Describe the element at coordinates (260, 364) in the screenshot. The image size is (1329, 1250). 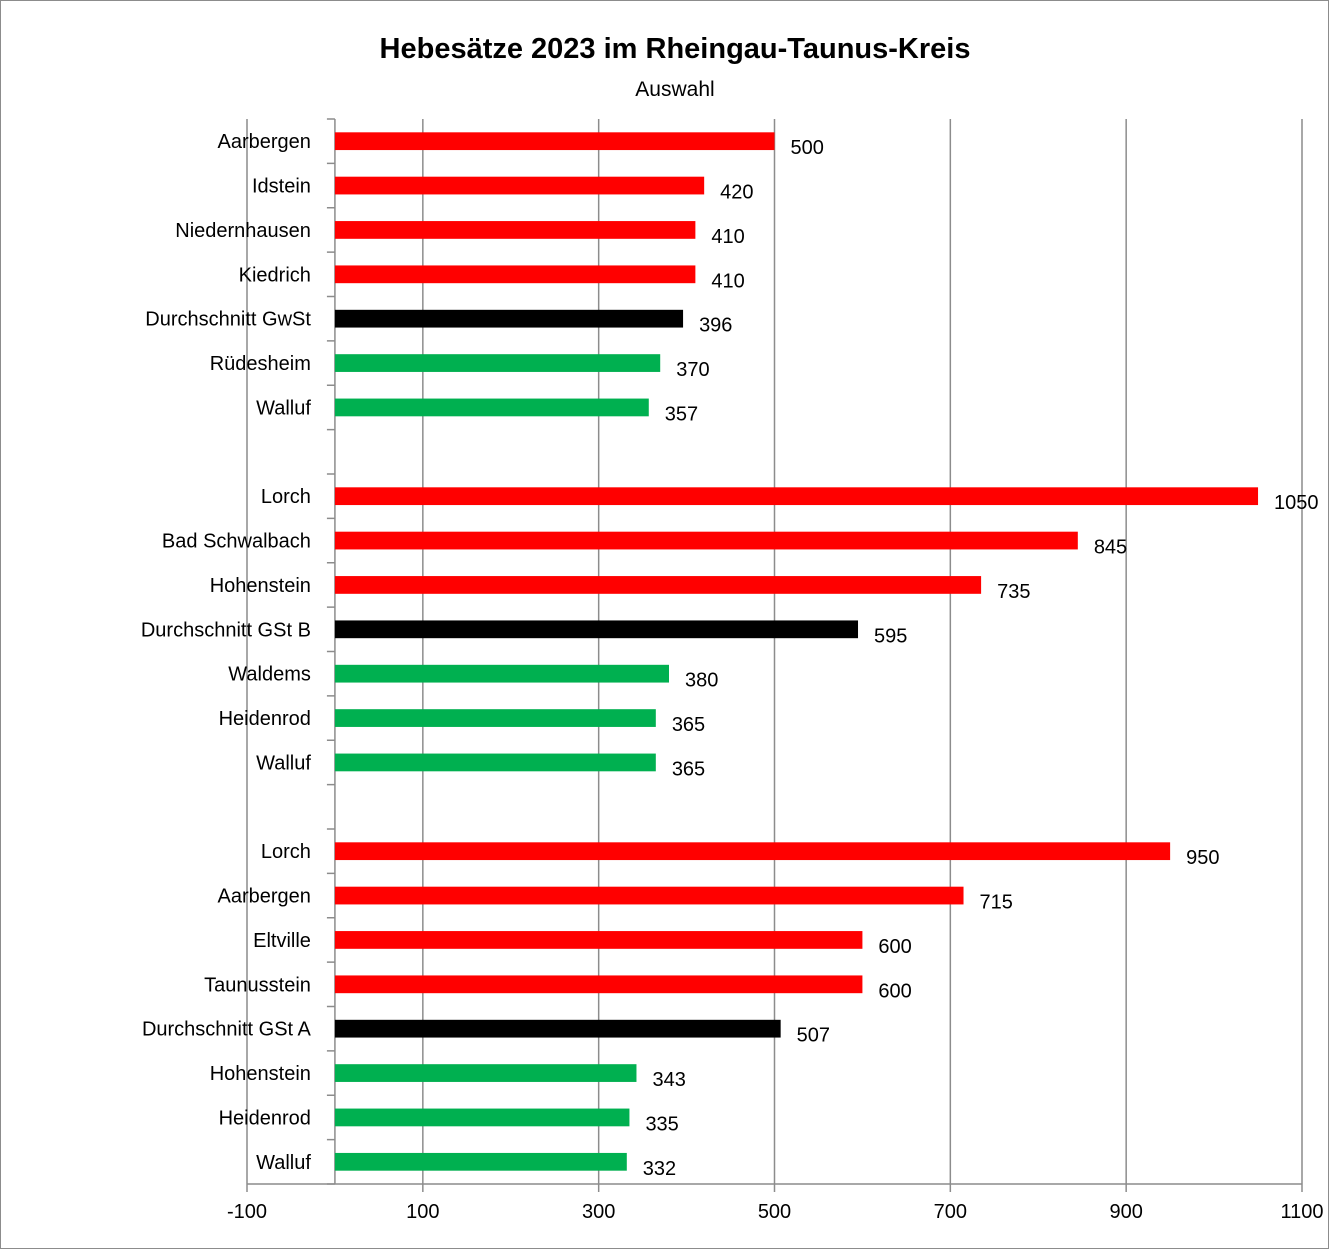
I see `category-label: Rüdesheim` at that location.